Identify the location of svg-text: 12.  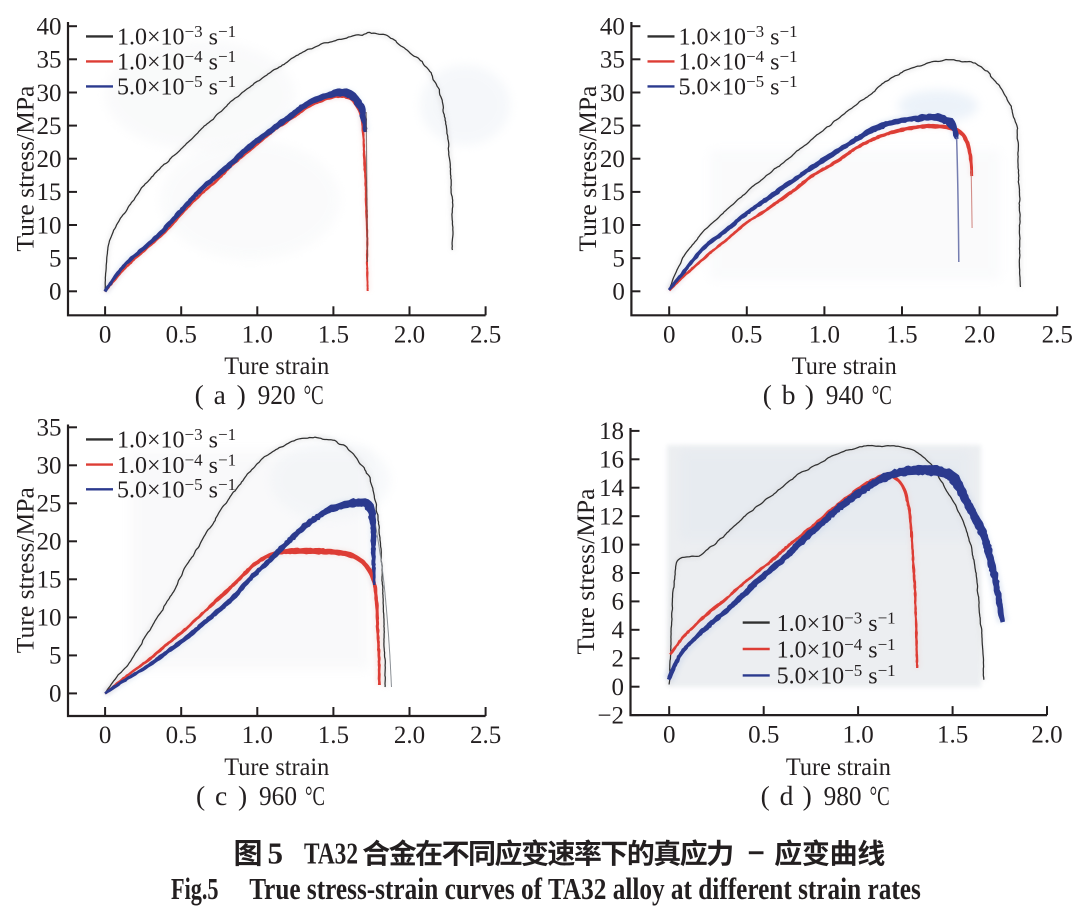
(611, 517).